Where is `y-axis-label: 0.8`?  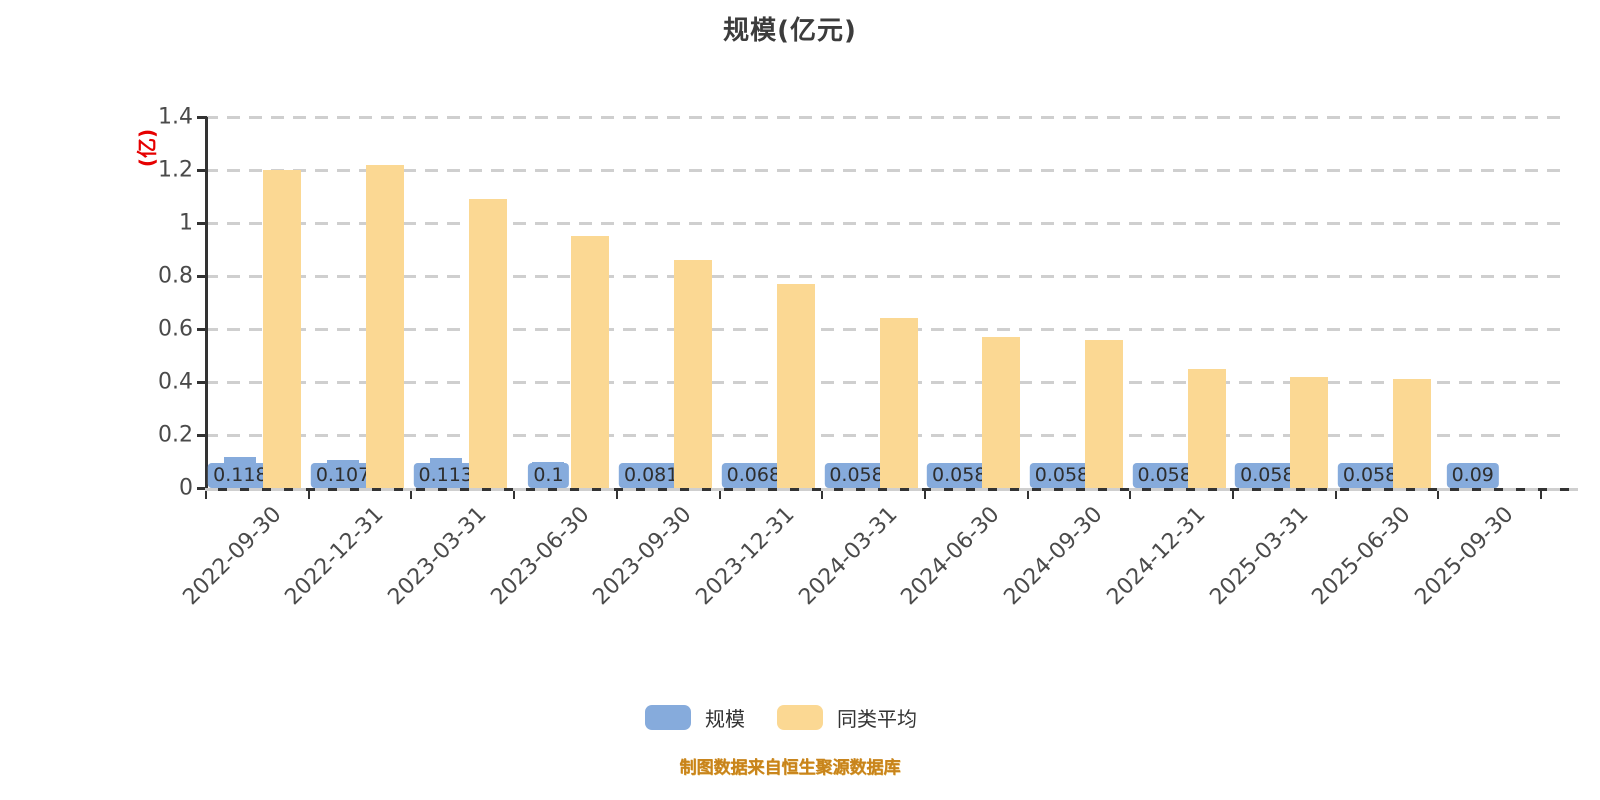
y-axis-label: 0.8 is located at coordinates (175, 276).